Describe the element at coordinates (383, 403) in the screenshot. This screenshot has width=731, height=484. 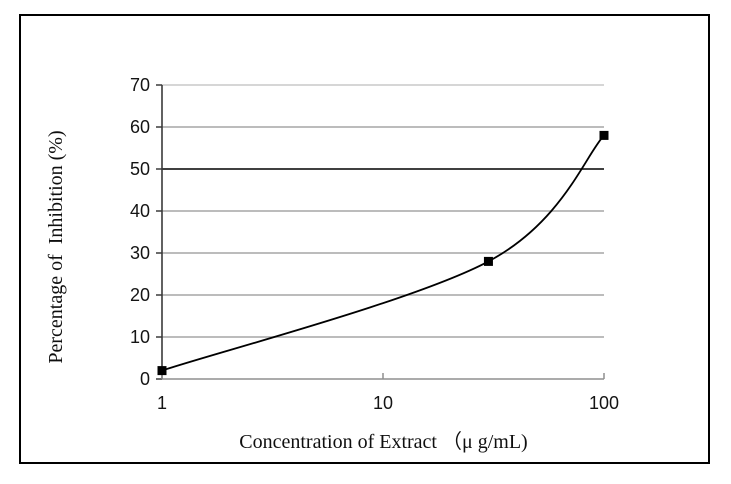
I see `x-tick-label: 10` at that location.